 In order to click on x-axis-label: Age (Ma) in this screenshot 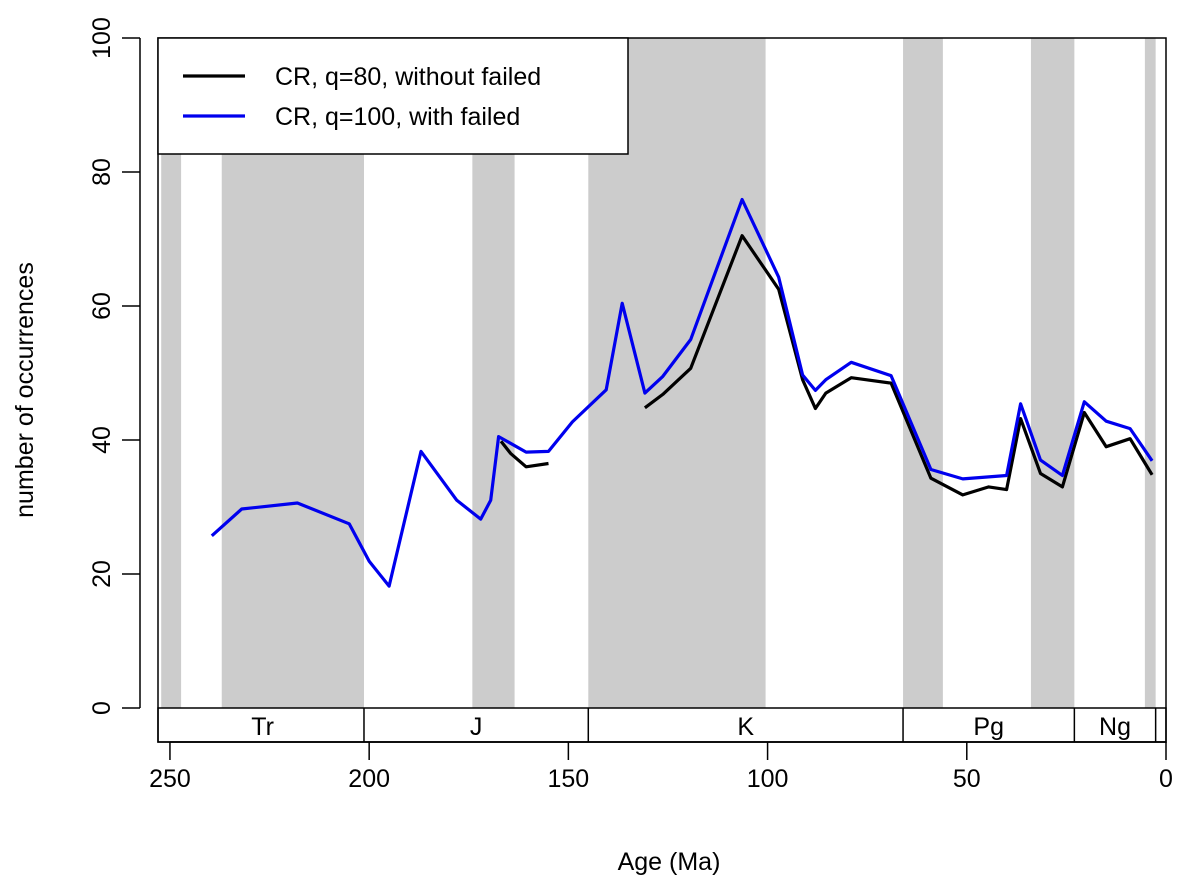, I will do `click(669, 862)`.